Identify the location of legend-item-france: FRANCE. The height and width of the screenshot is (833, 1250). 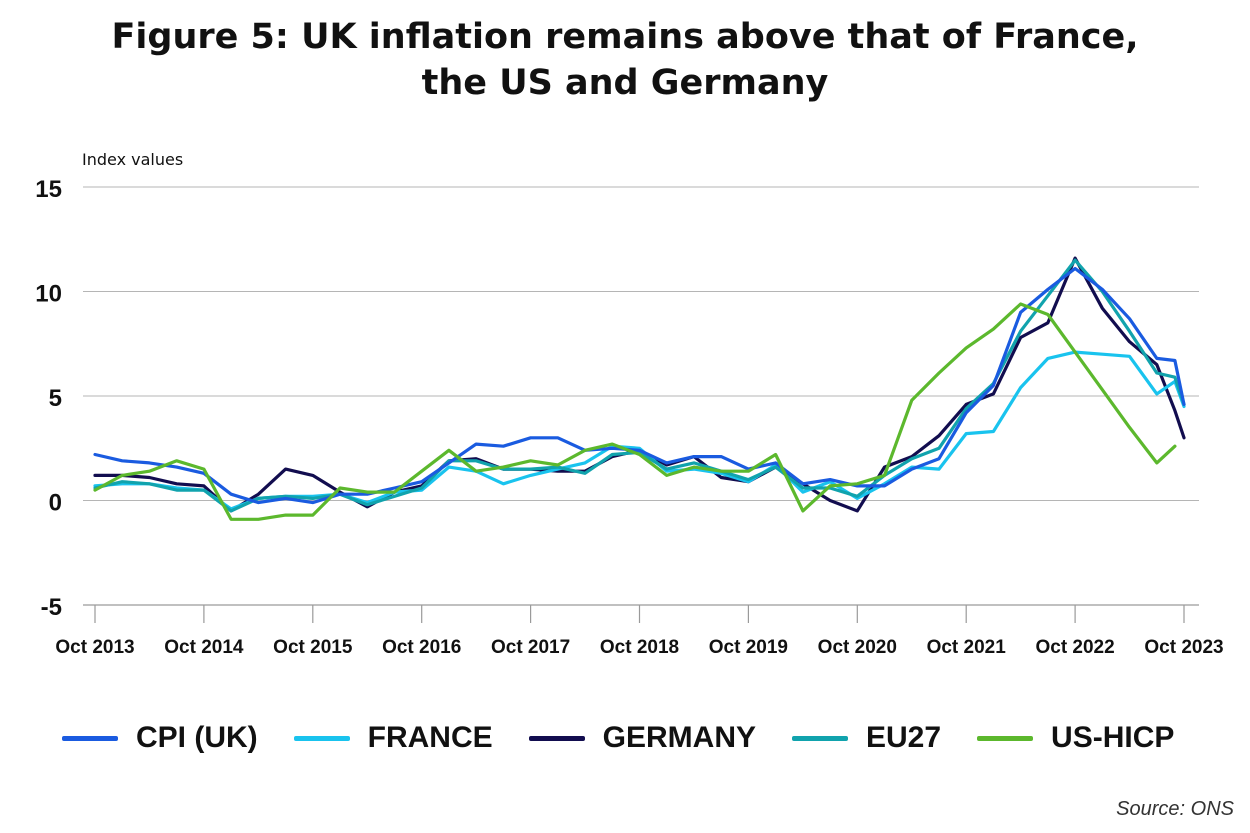
(393, 738).